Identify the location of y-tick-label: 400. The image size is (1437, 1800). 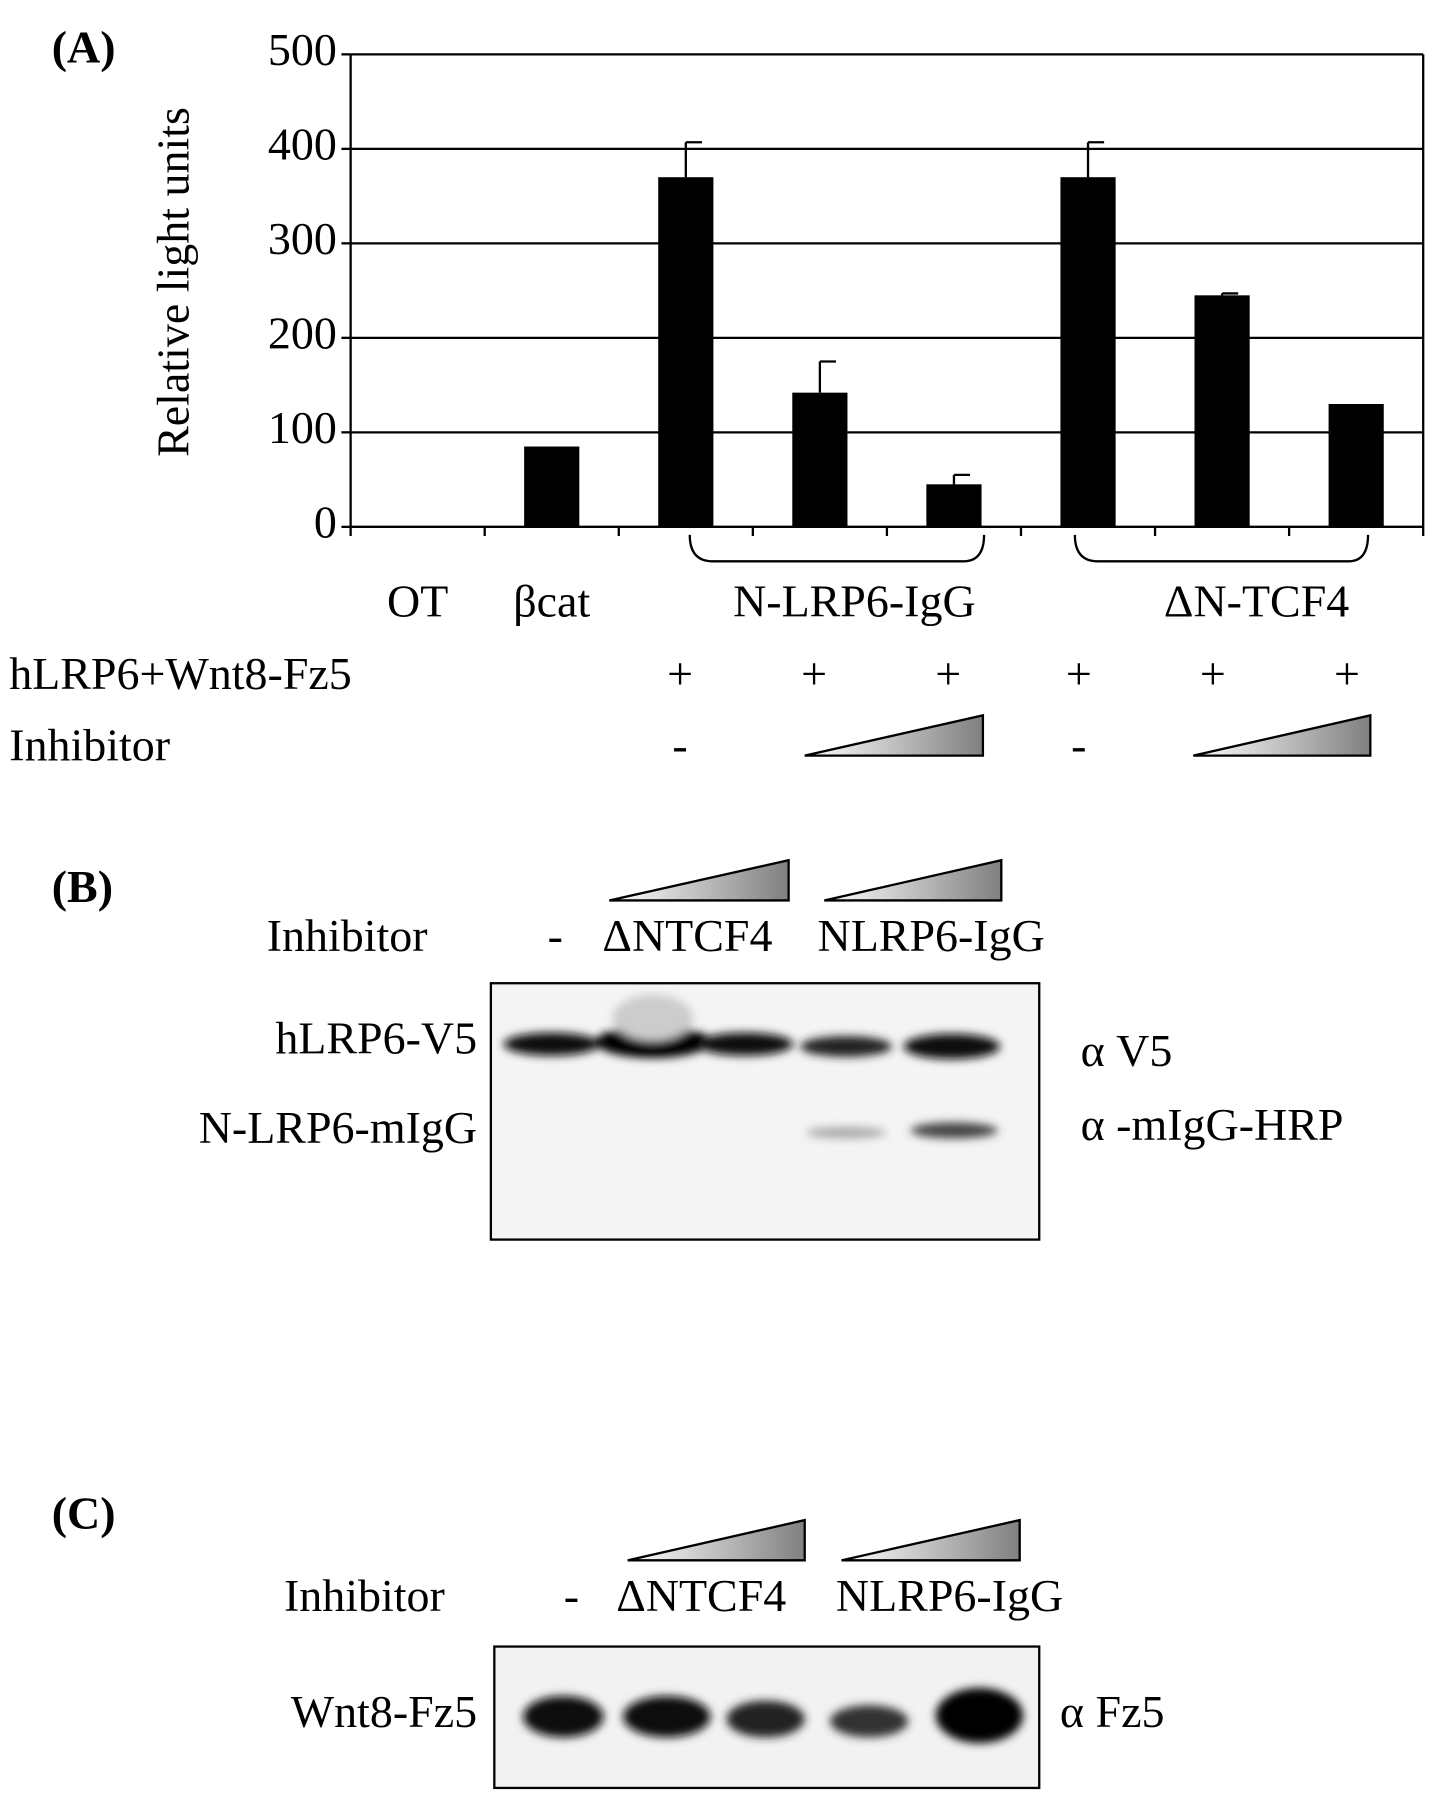
(302, 143).